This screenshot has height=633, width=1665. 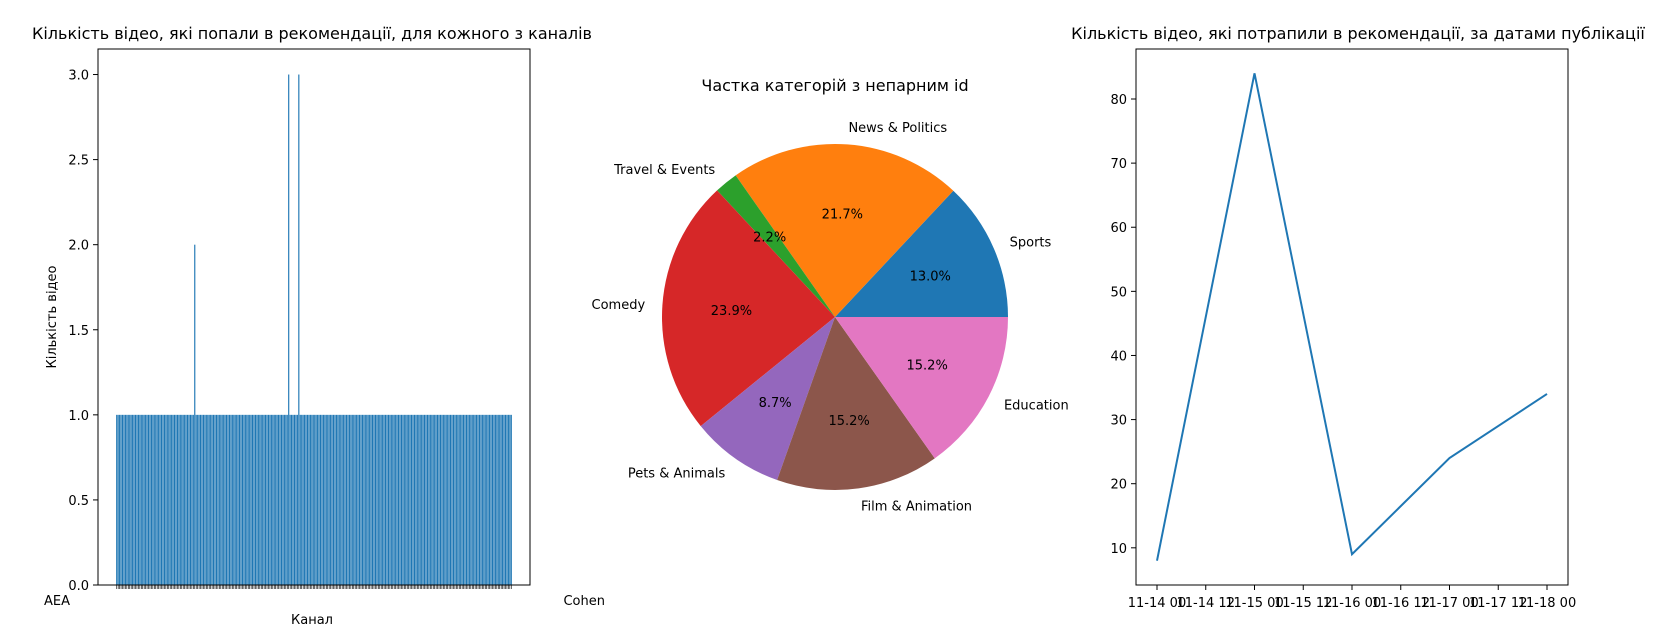 What do you see at coordinates (1118, 292) in the screenshot?
I see `y-tick-label: 50` at bounding box center [1118, 292].